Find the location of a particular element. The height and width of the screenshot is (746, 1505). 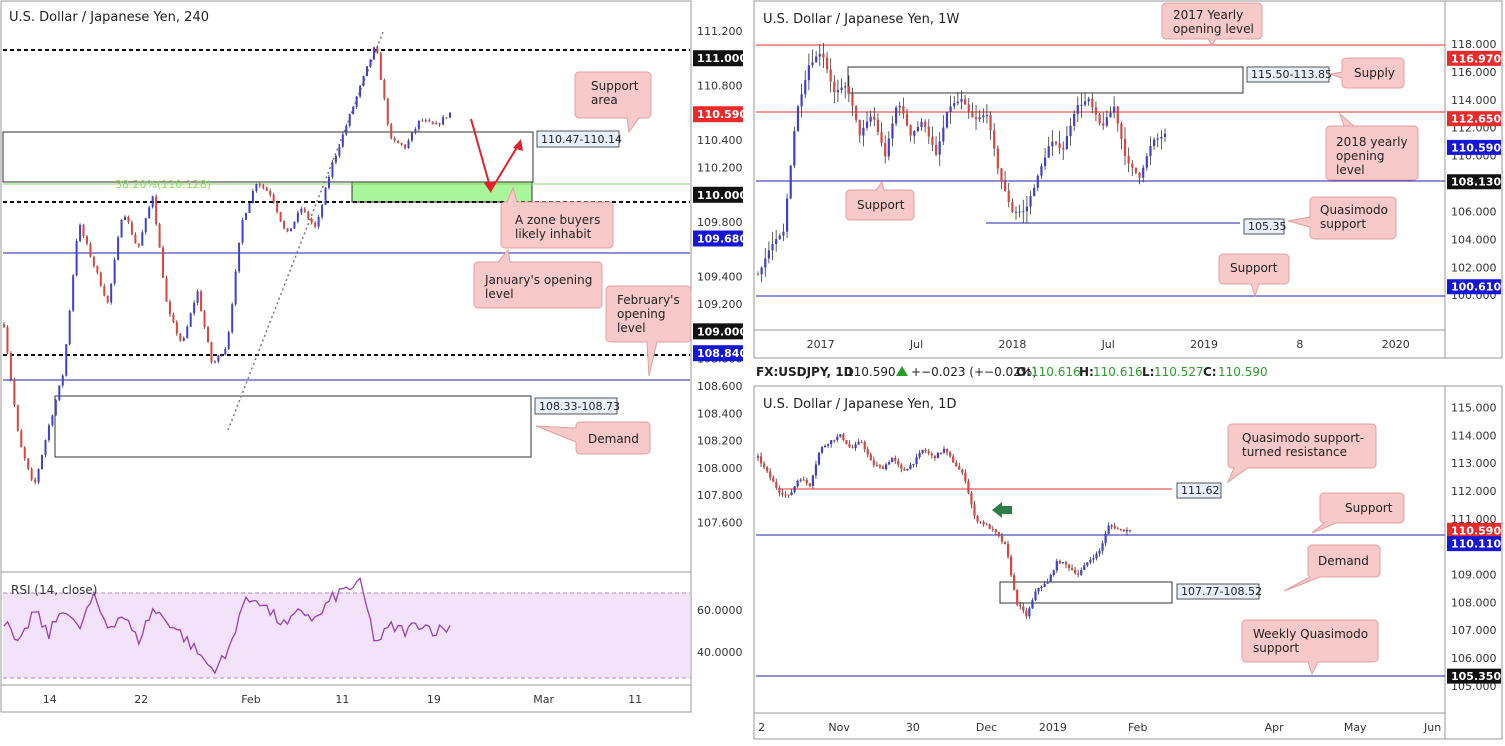

d1-price-tick-label: 114.000 is located at coordinates (1474, 435).